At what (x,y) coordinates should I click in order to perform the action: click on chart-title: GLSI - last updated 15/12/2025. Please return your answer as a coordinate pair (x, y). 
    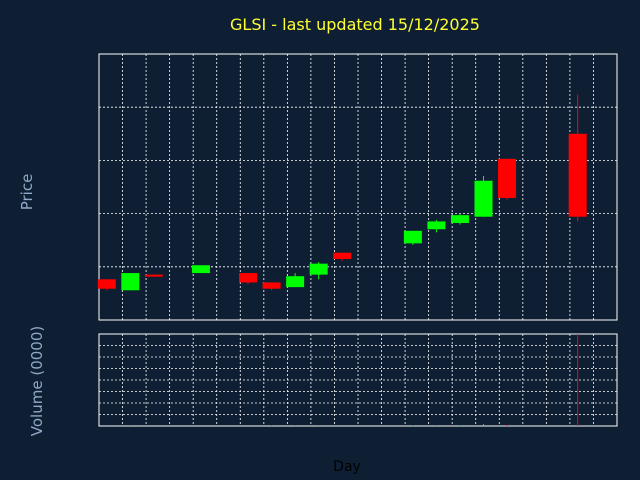
    Looking at the image, I should click on (355, 24).